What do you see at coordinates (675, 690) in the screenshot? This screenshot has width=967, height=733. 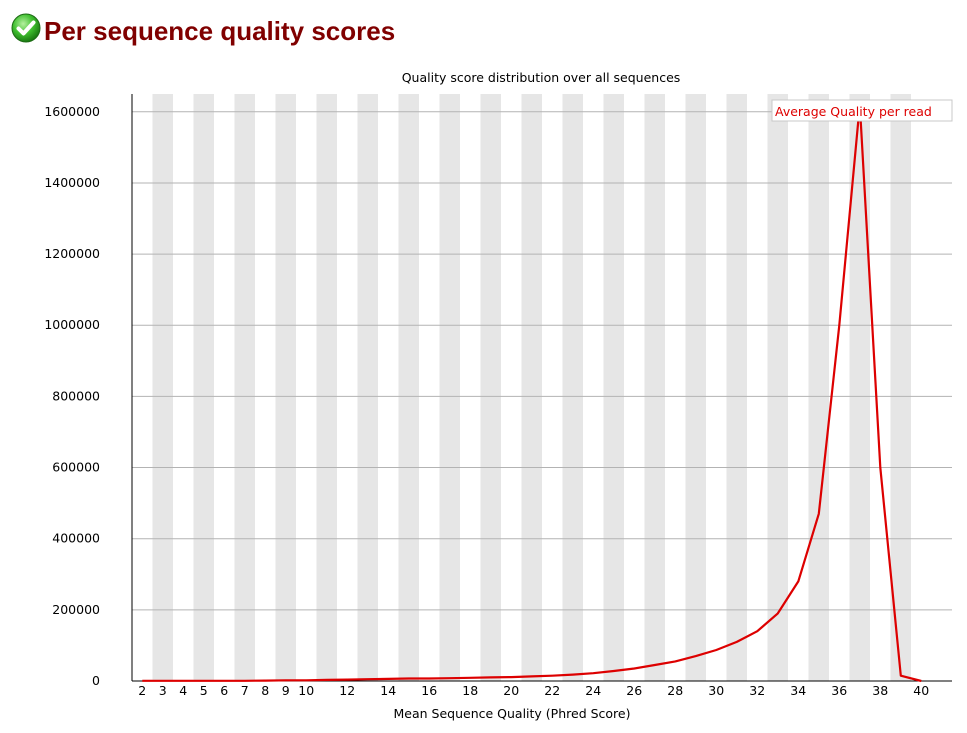 I see `x-tick-label: 28` at bounding box center [675, 690].